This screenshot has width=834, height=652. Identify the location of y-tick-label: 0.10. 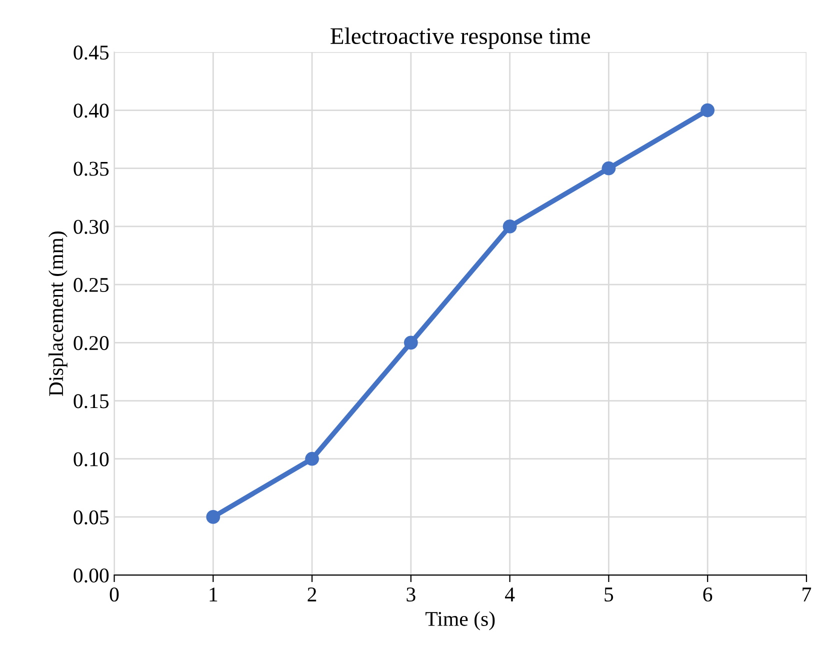
(91, 459).